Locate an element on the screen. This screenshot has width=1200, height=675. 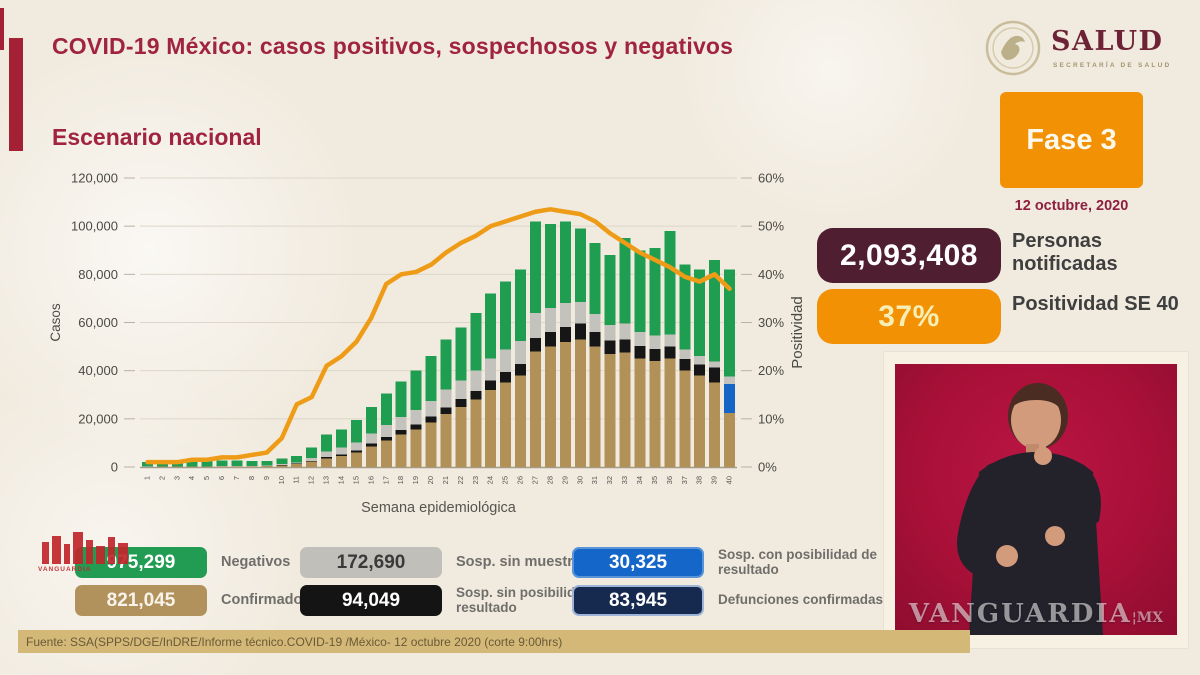
bar-w36-segment is located at coordinates (670, 352).